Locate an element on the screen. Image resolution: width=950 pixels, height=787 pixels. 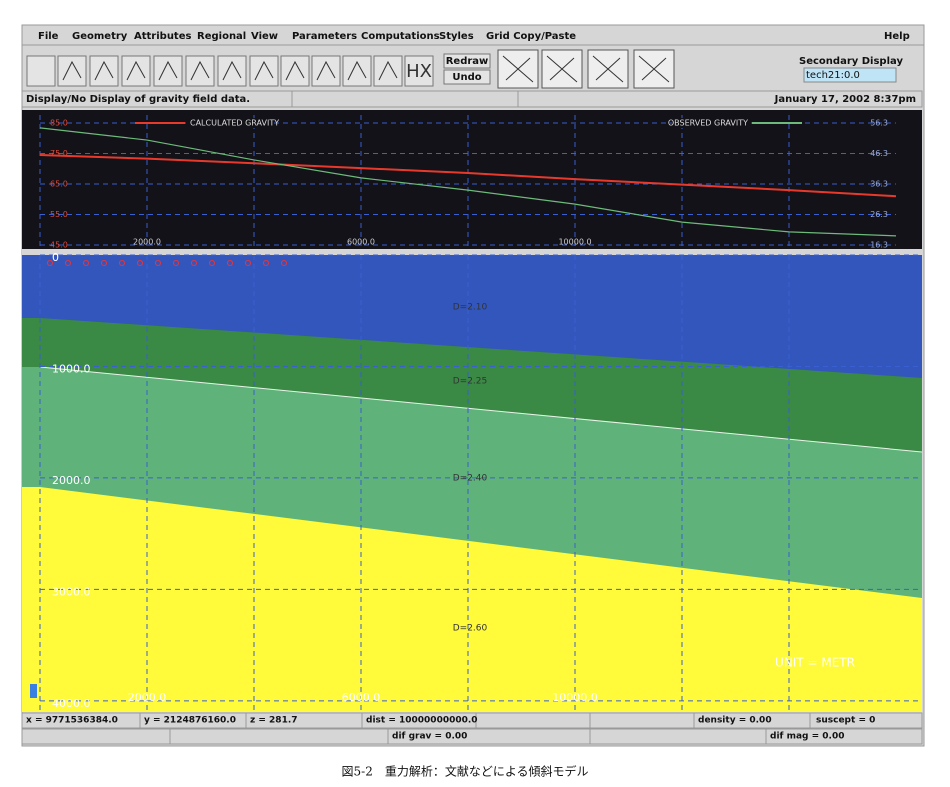
depth-label: 3000.0 is located at coordinates (71, 591).